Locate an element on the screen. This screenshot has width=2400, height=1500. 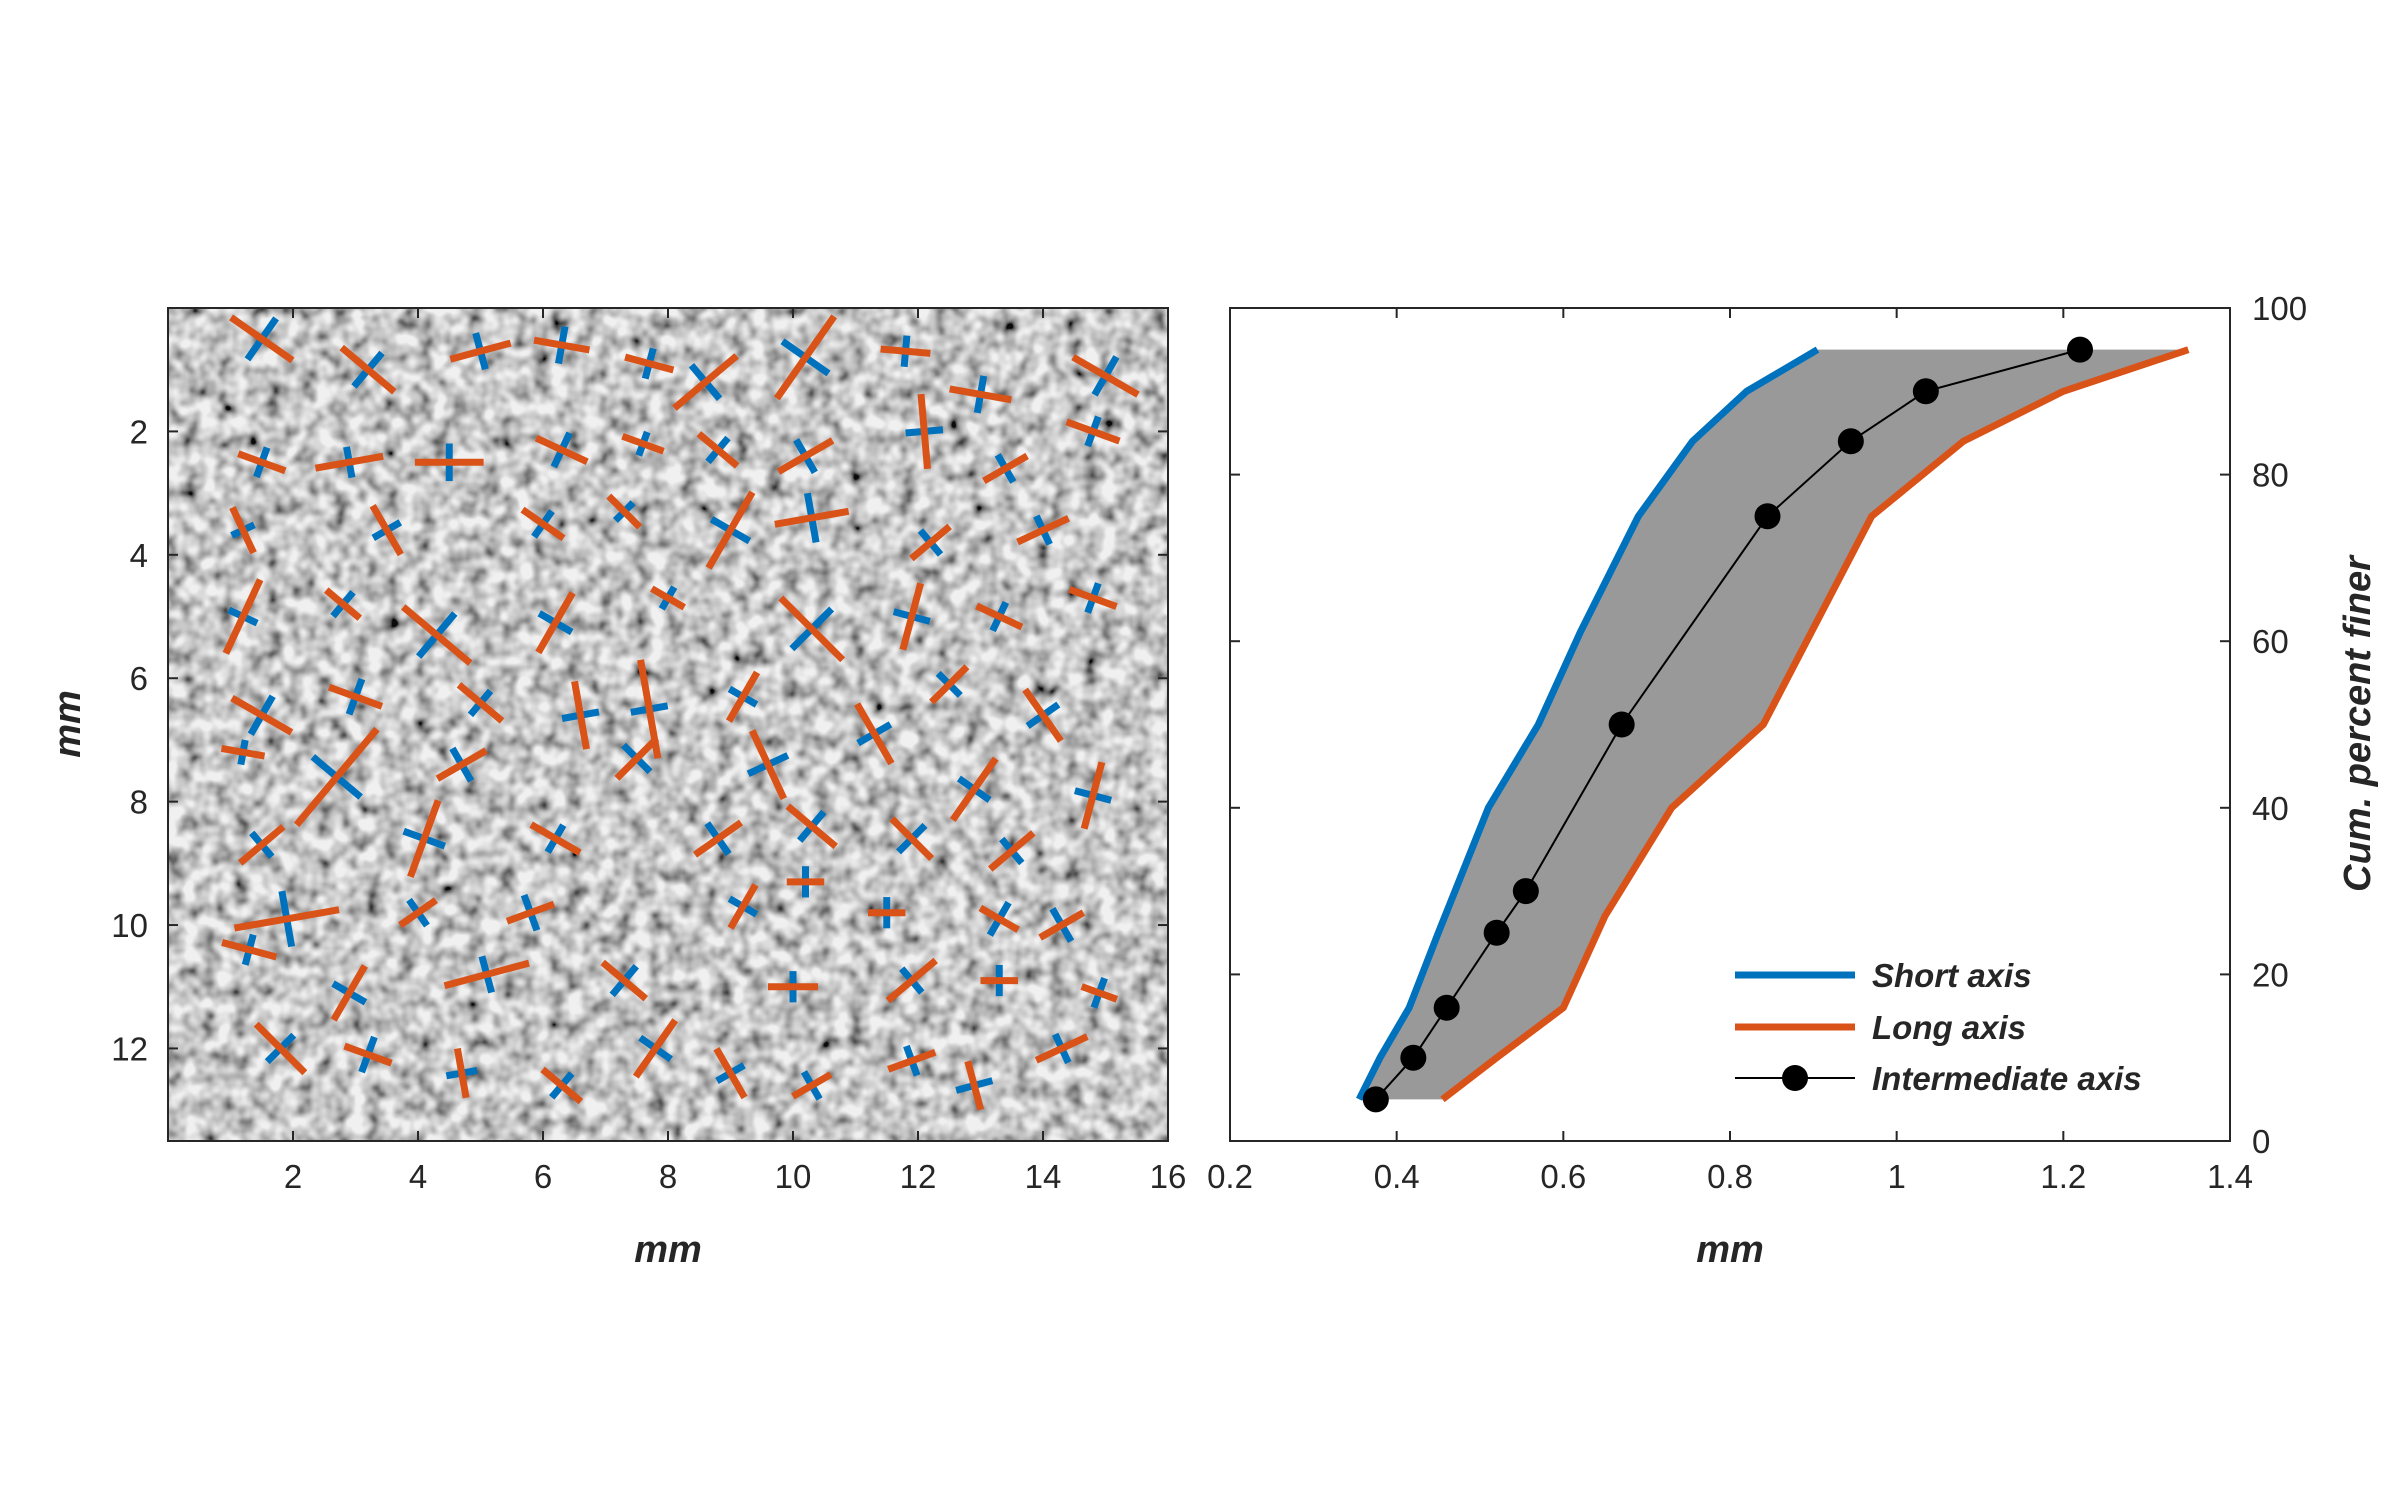
left-y-tick-label: 6 is located at coordinates (139, 678).